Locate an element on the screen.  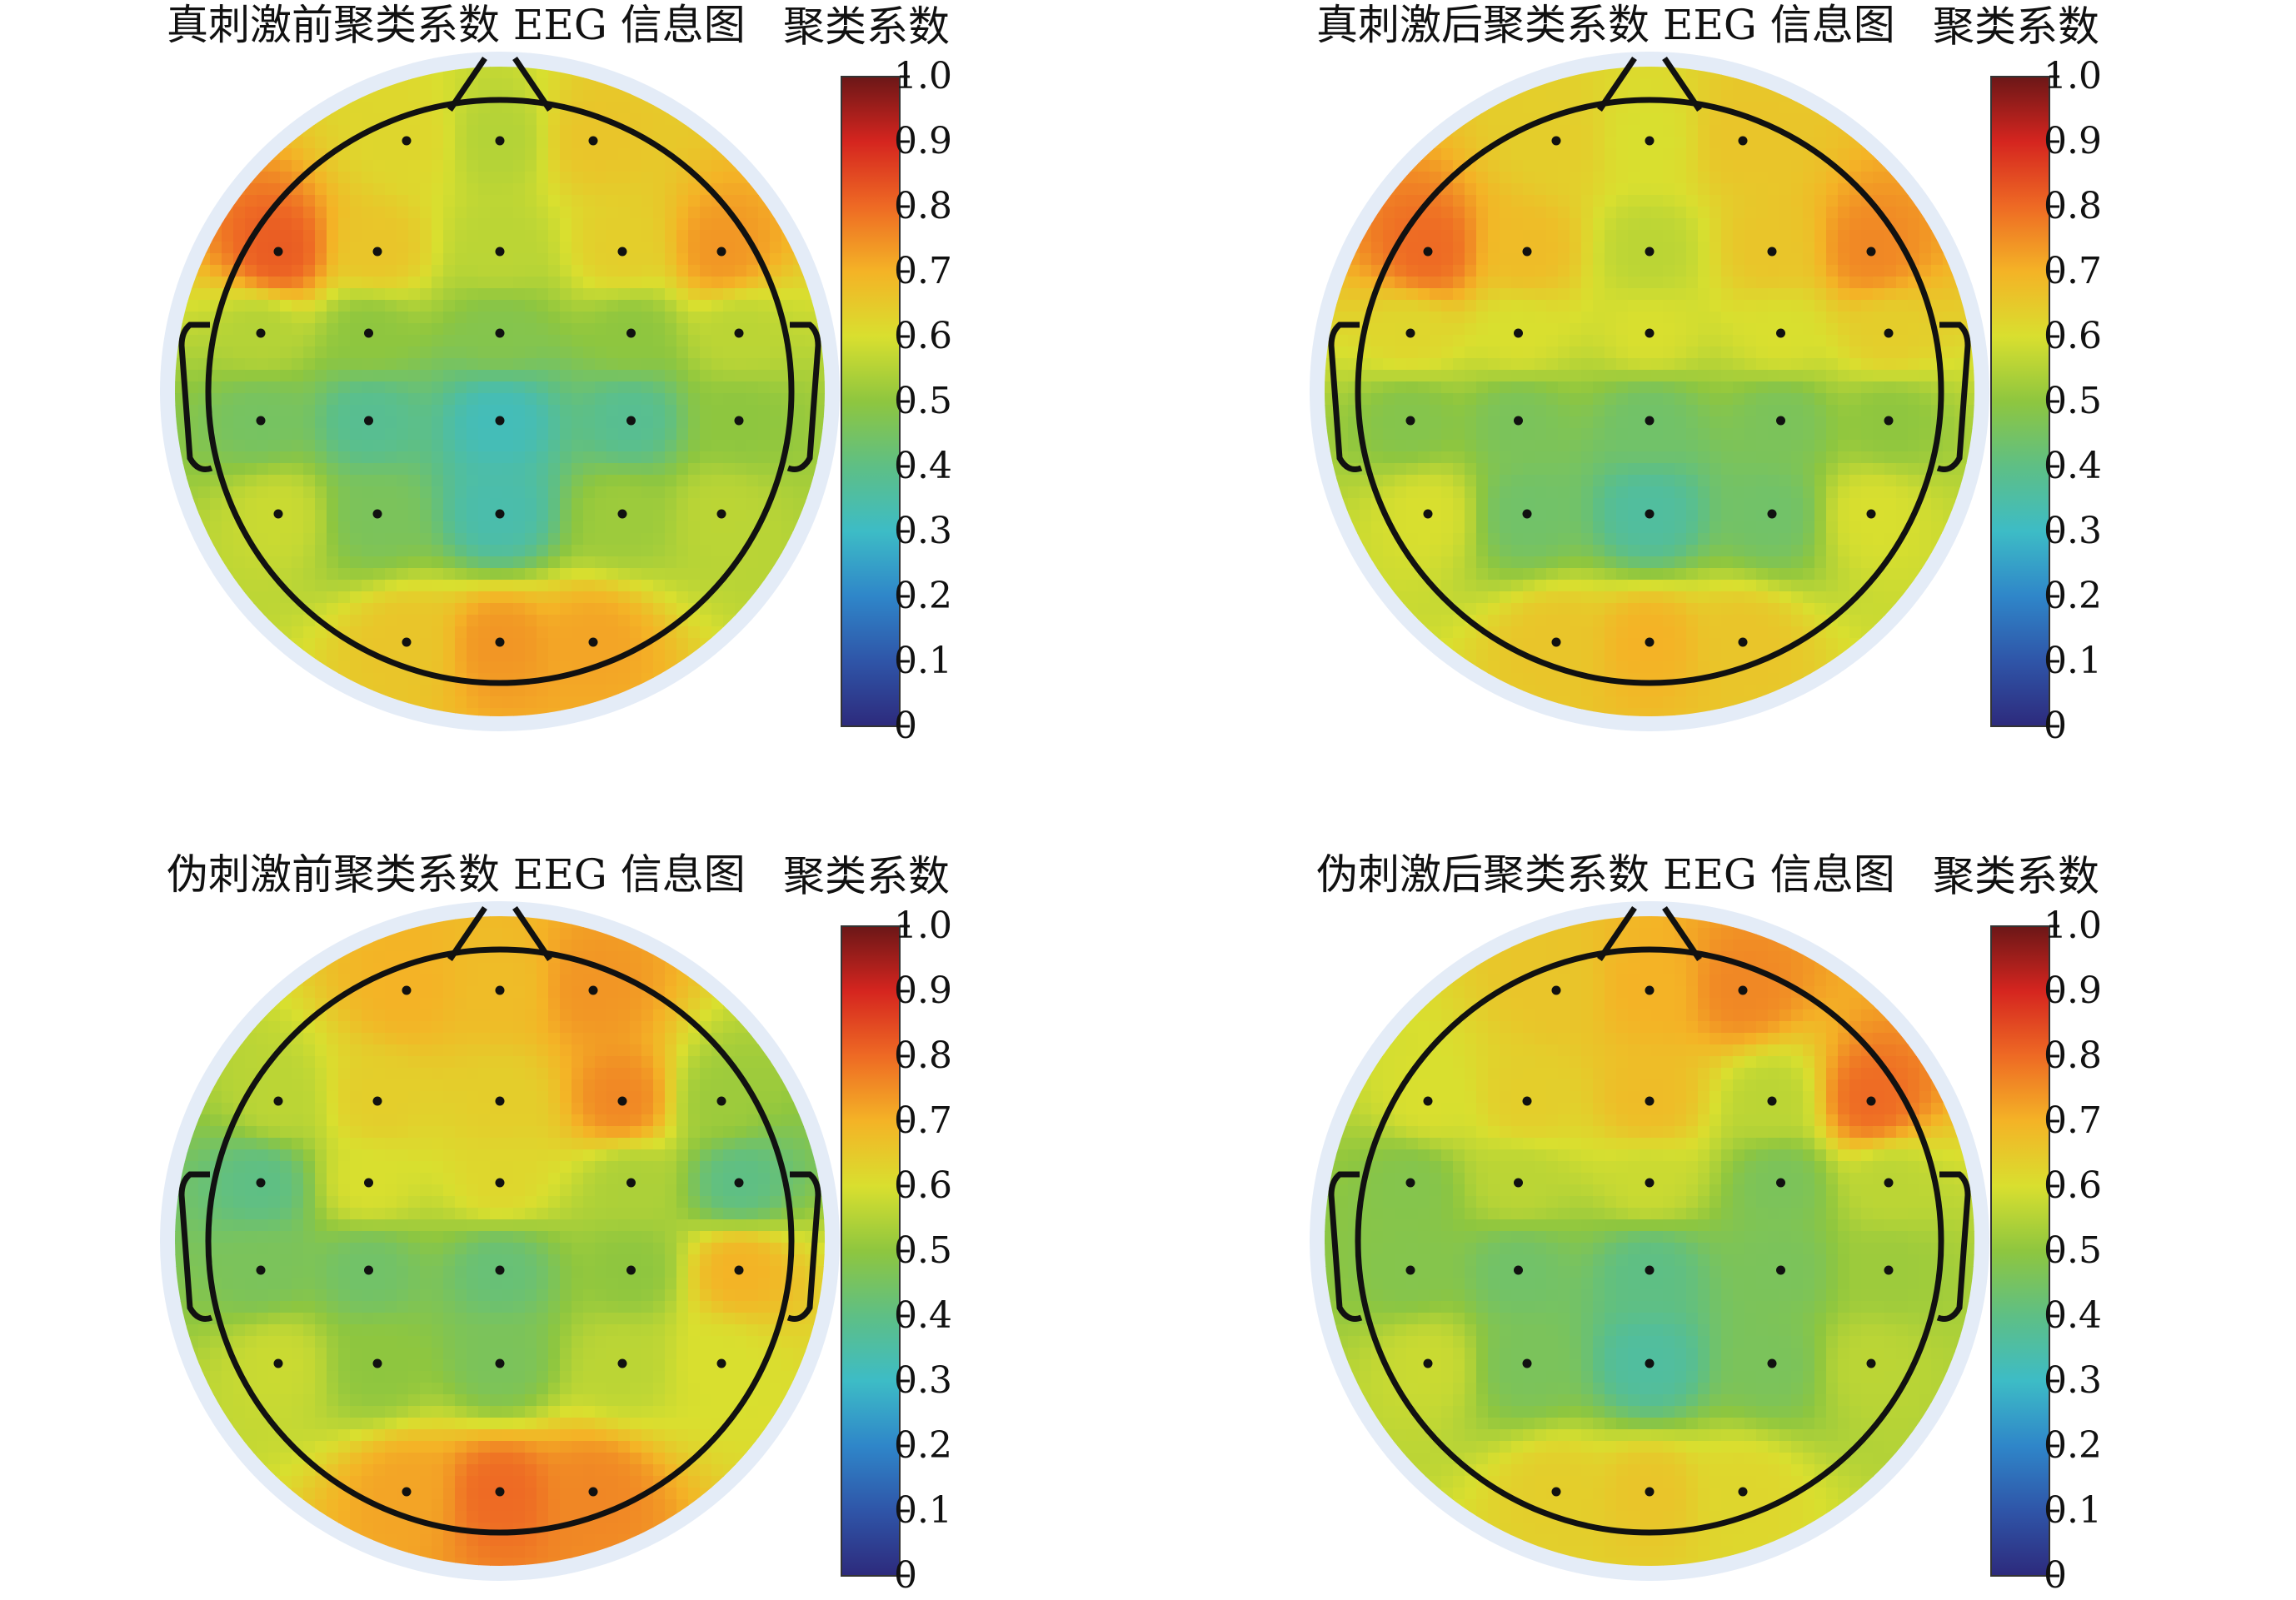
chart-title: 伪刺激后聚类系数 EEG 信息图 is located at coordinates (1605, 874).